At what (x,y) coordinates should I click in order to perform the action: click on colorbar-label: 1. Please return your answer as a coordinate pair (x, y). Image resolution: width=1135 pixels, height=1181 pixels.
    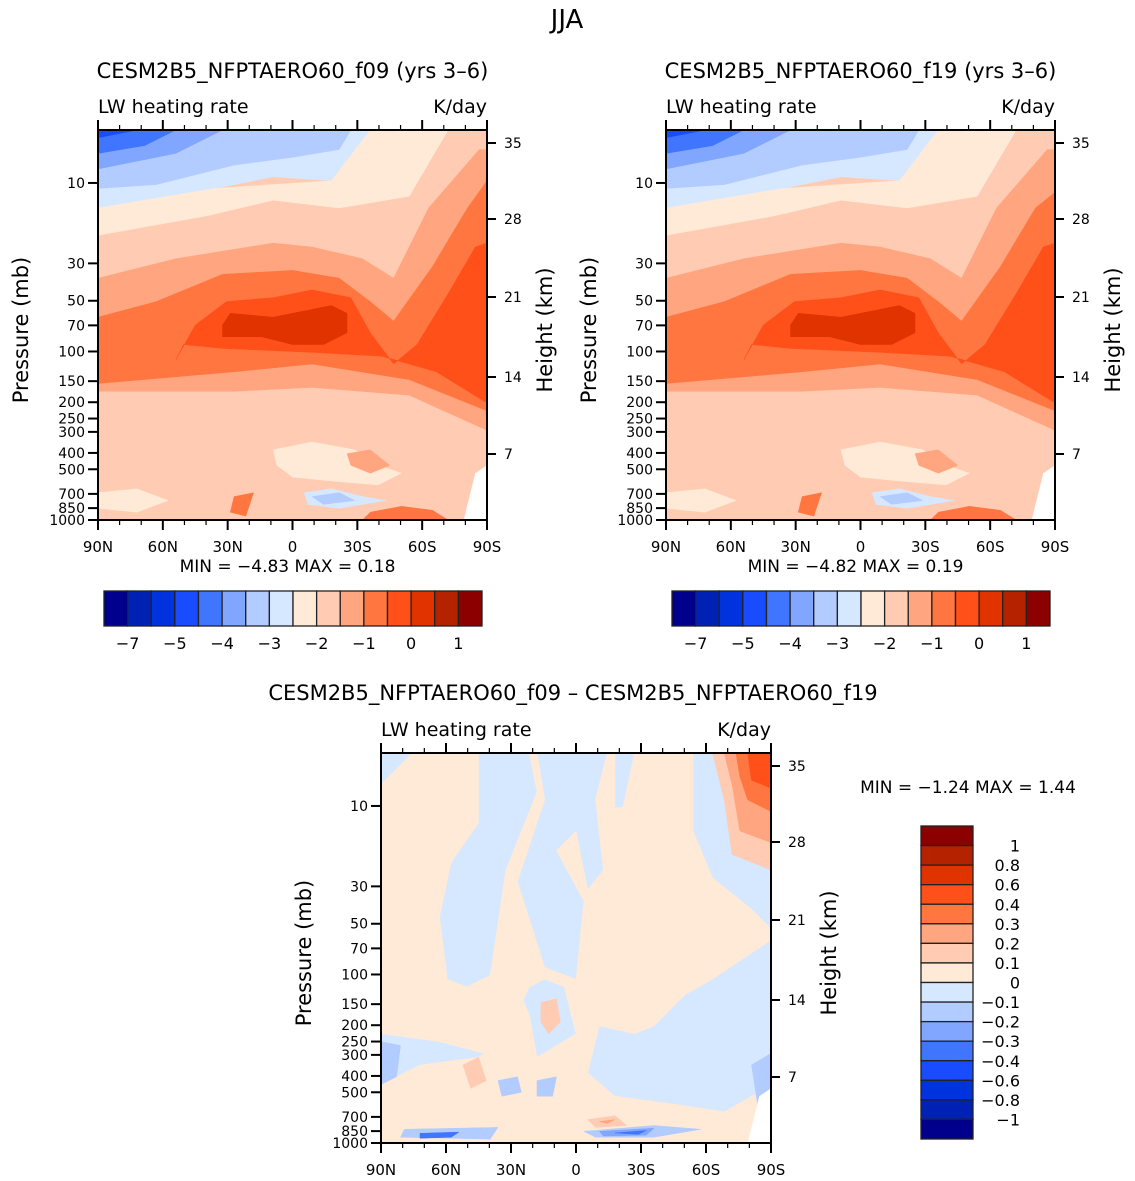
    Looking at the image, I should click on (1026, 643).